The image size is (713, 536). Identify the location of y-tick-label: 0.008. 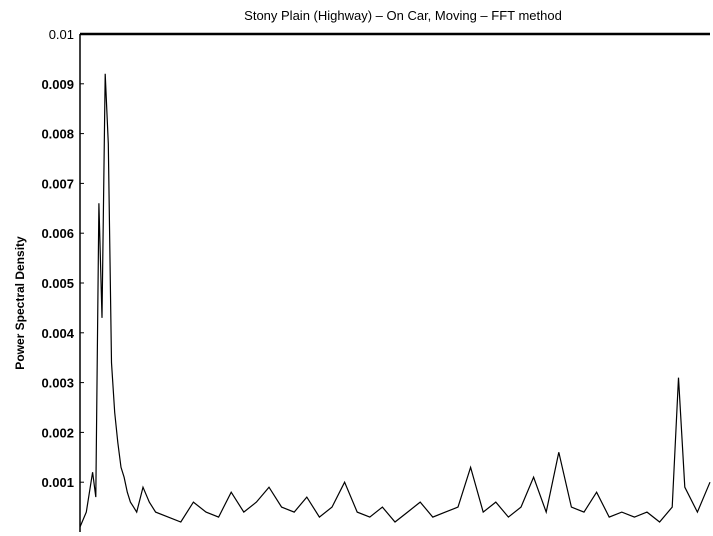
(57, 134).